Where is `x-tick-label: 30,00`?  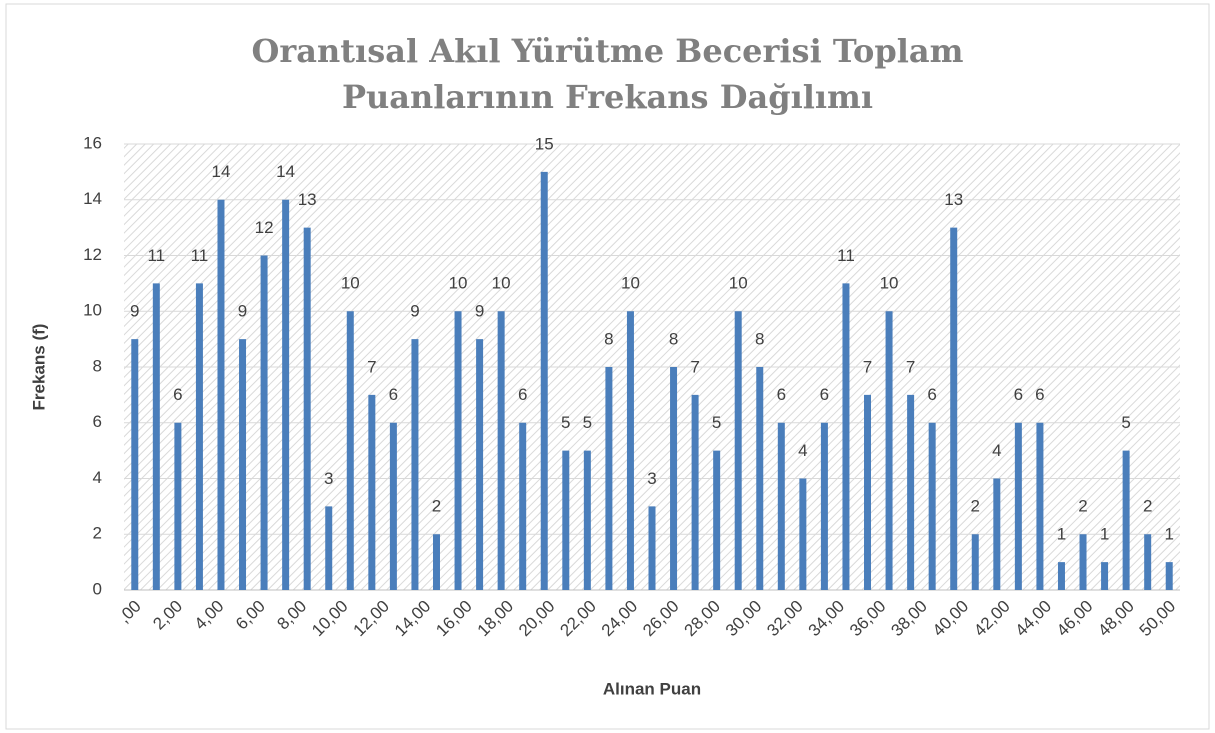
x-tick-label: 30,00 is located at coordinates (744, 619).